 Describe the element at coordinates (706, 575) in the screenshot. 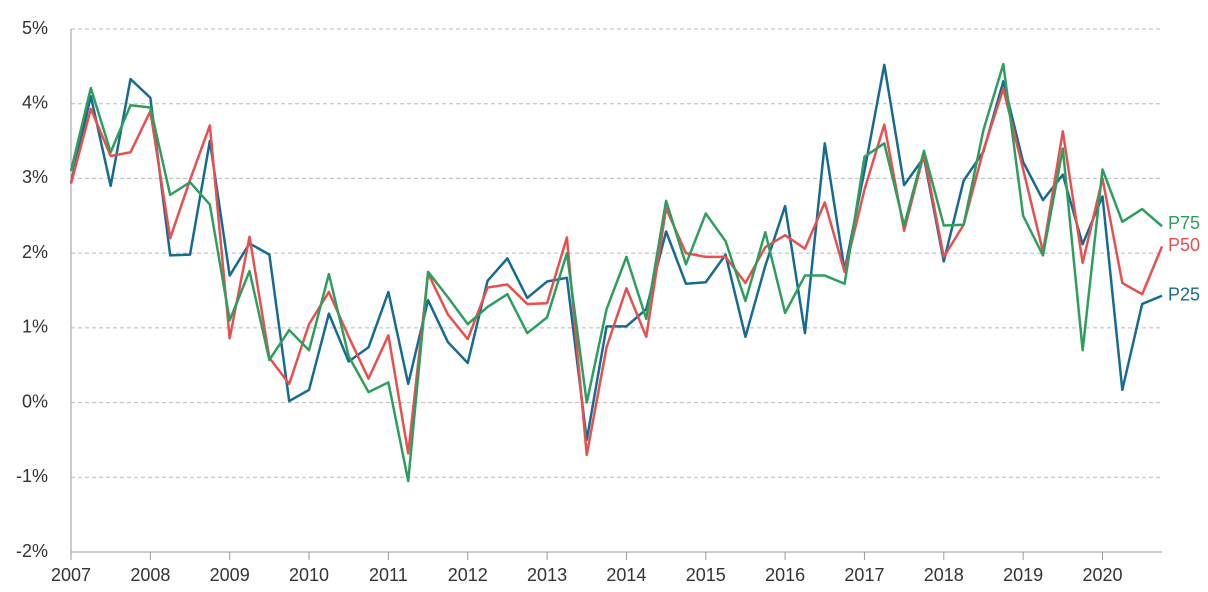

I see `x-tick-label: 2015` at that location.